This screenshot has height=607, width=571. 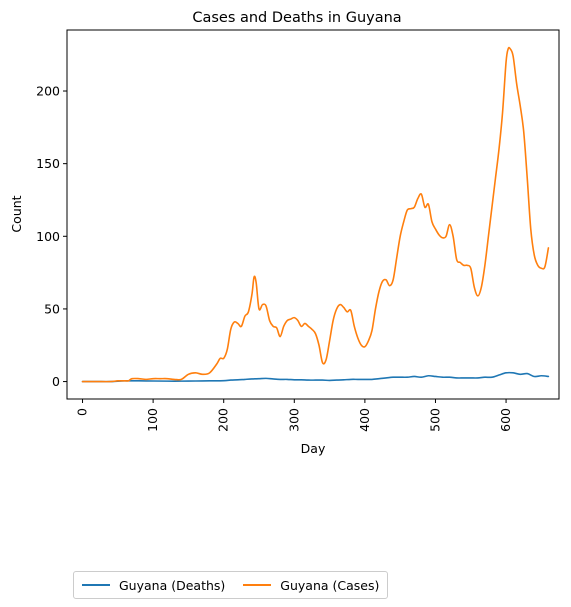 What do you see at coordinates (434, 420) in the screenshot?
I see `x-tick-label: 500` at bounding box center [434, 420].